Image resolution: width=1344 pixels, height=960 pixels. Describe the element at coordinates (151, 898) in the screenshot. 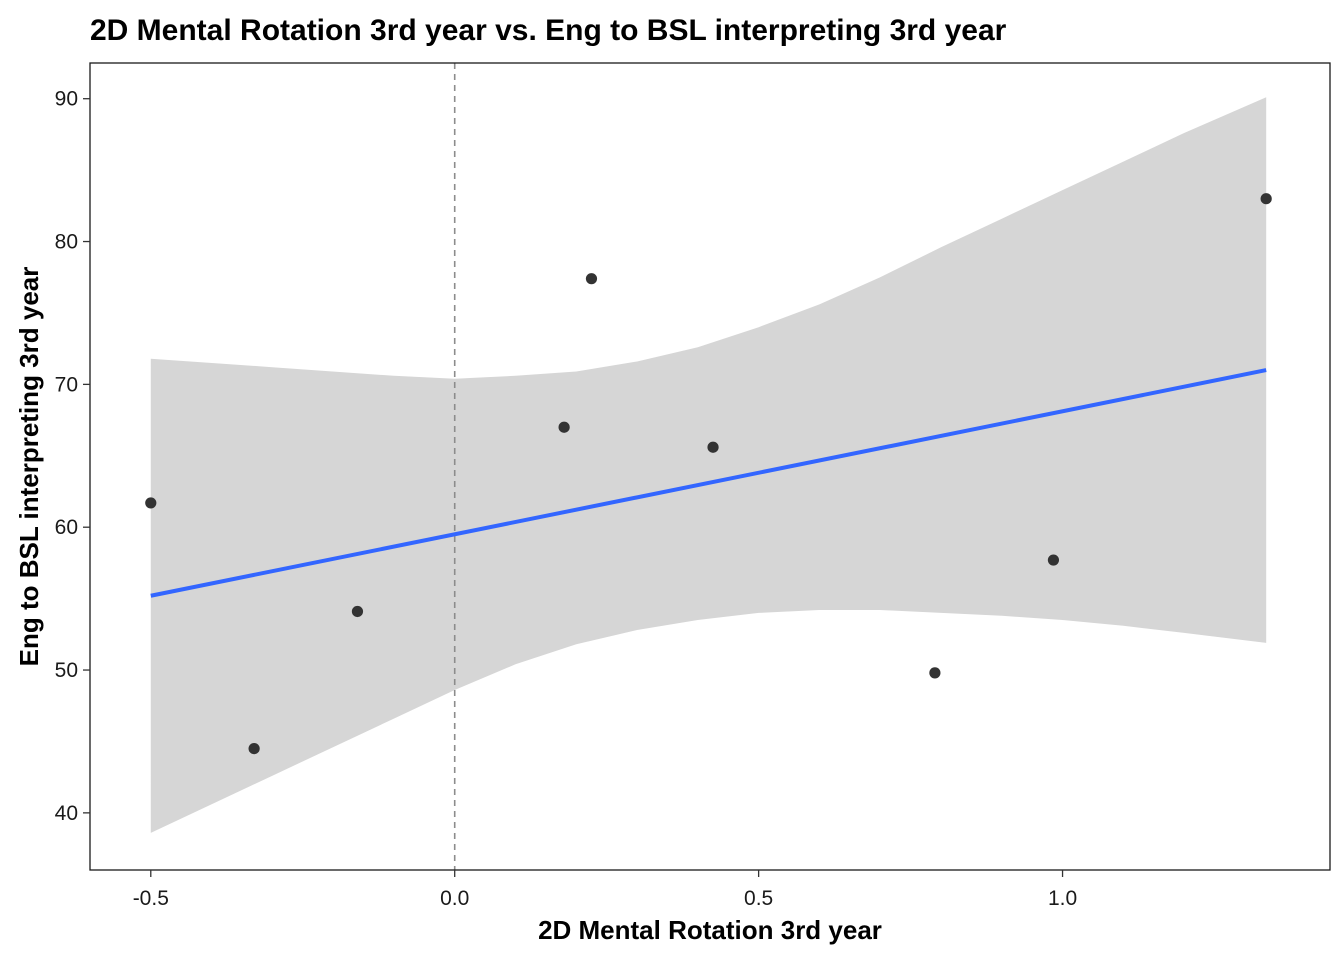

I see `x-tick-label: -0.5` at that location.